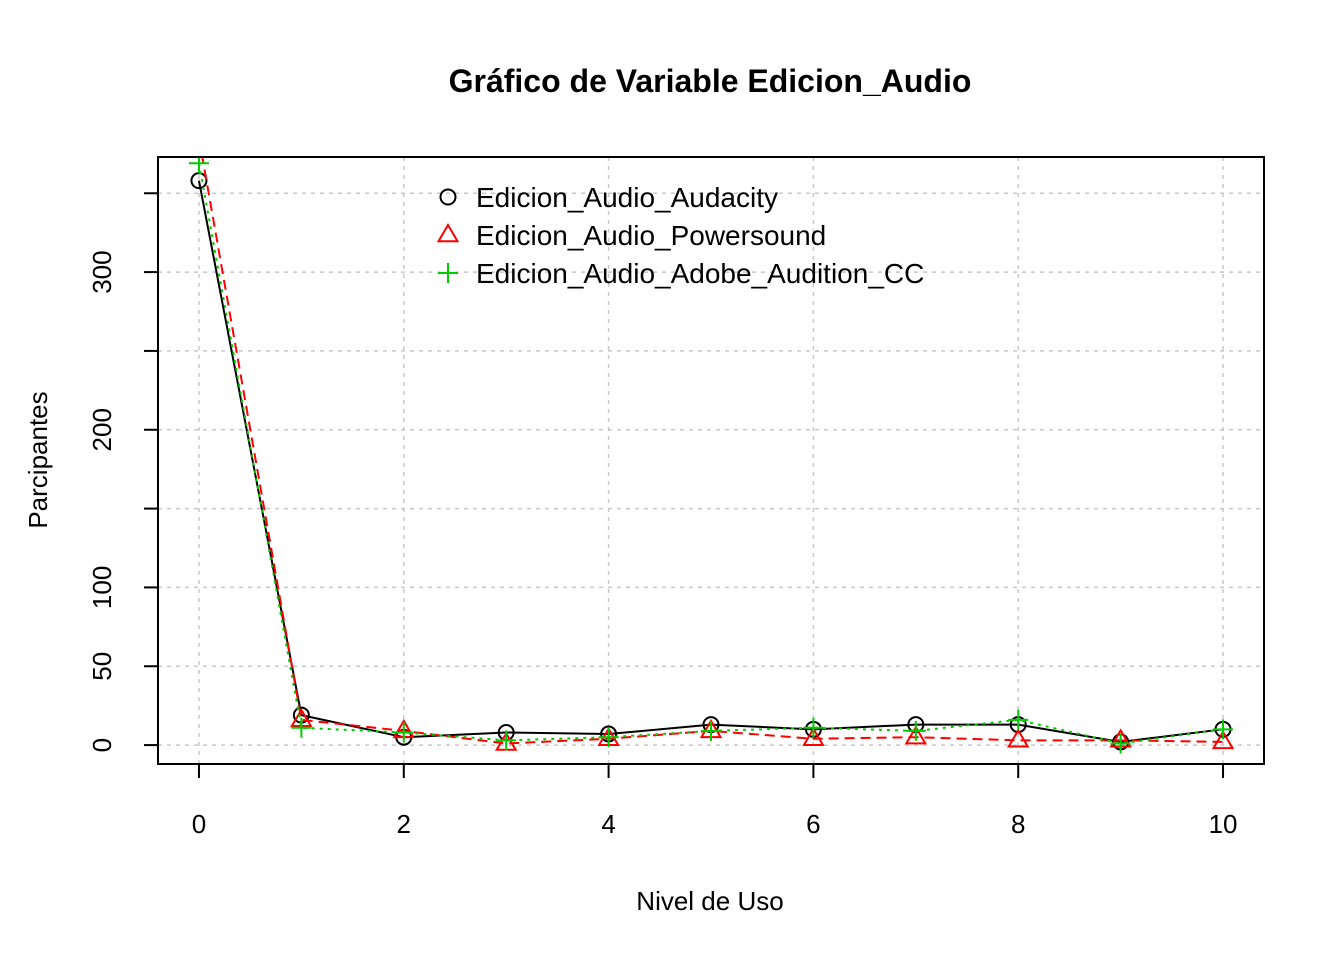  What do you see at coordinates (102, 429) in the screenshot?
I see `y-tick-label: 200` at bounding box center [102, 429].